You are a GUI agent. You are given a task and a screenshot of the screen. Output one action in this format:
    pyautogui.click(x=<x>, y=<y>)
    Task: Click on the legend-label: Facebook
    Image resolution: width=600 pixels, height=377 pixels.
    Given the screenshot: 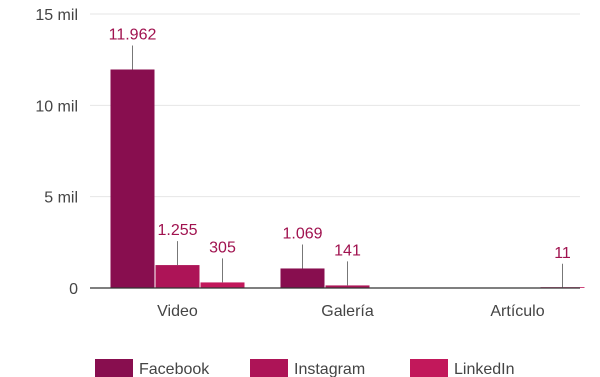 What is the action you would take?
    pyautogui.click(x=174, y=369)
    